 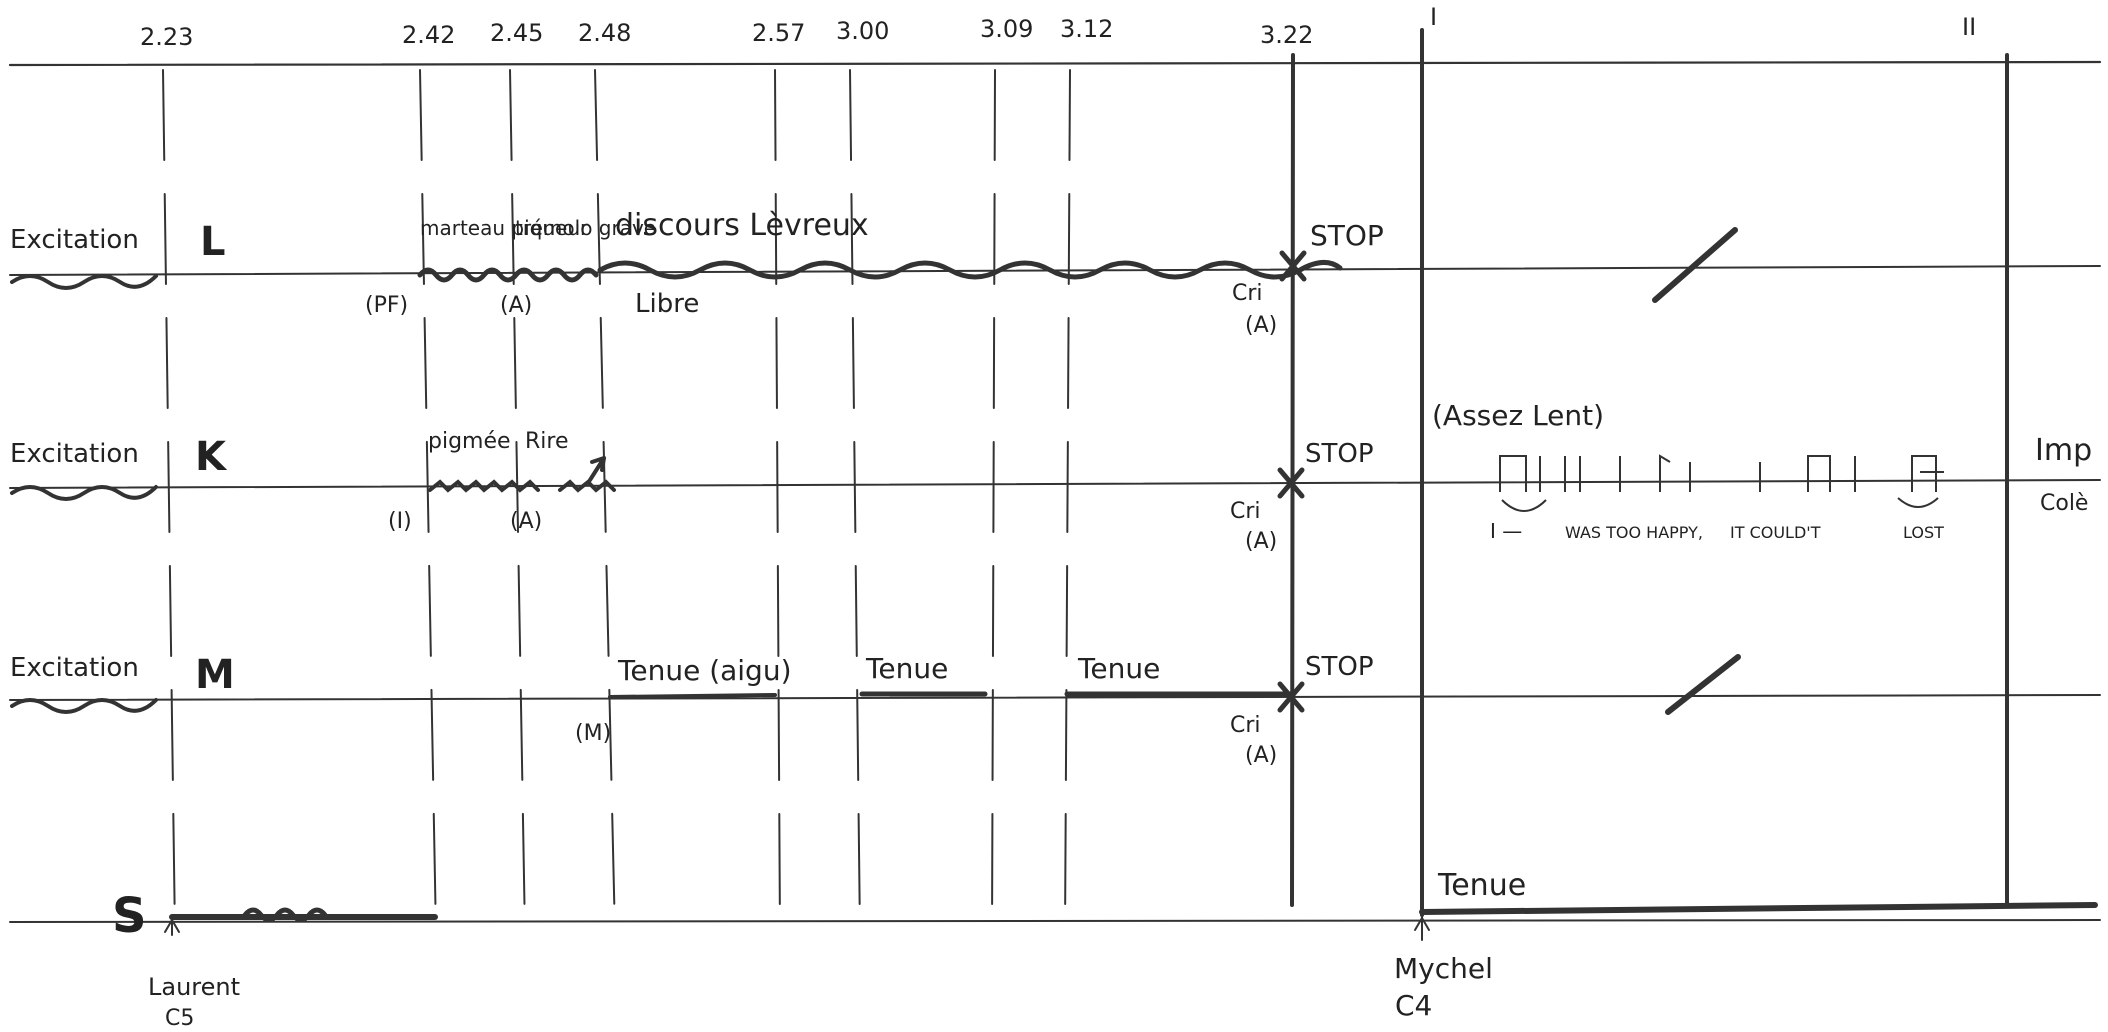 What do you see at coordinates (1433, 17) in the screenshot?
I see `section-mark: I` at bounding box center [1433, 17].